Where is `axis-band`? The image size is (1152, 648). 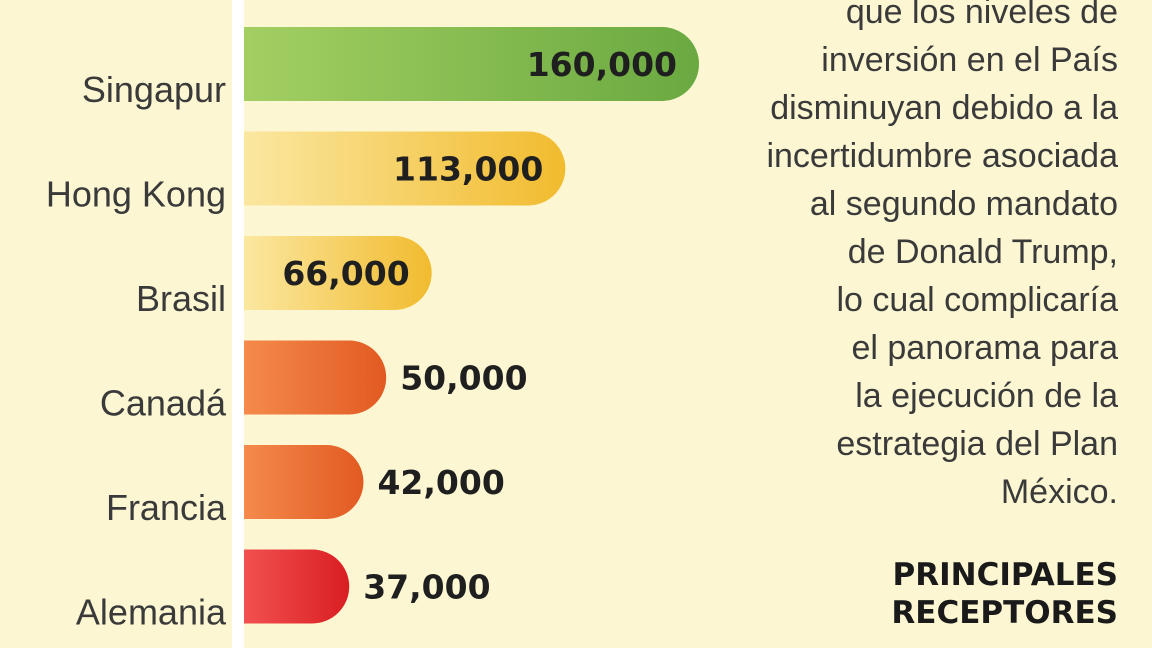 axis-band is located at coordinates (238, 324).